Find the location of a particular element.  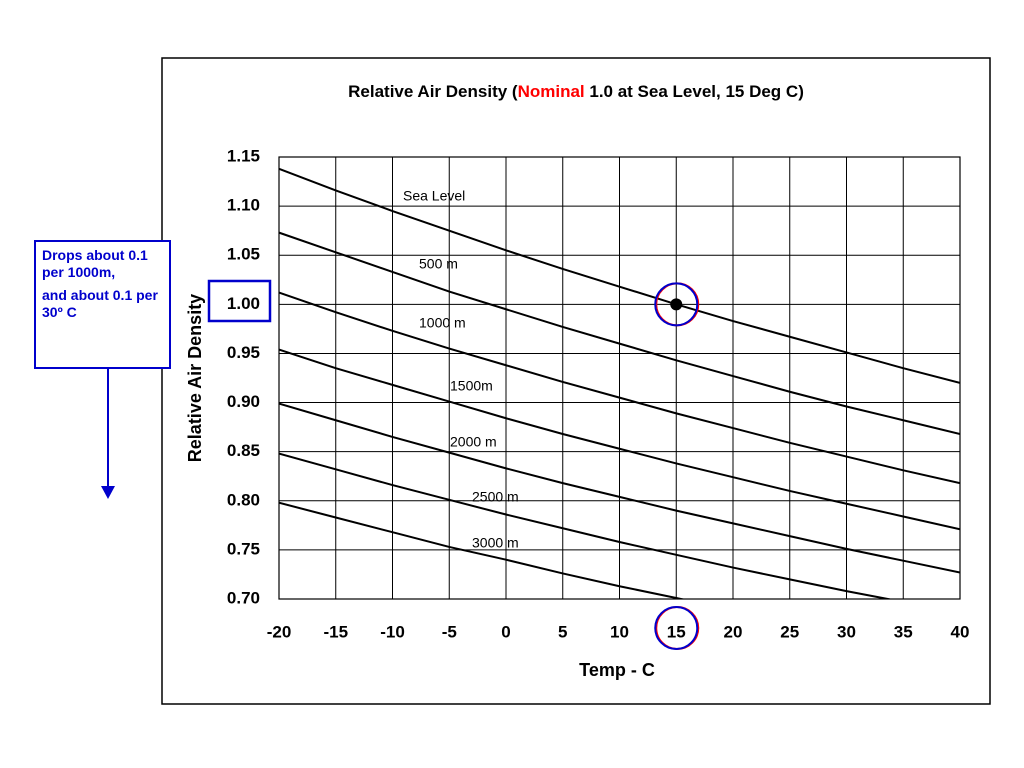

highlight-box is located at coordinates (239, 301).